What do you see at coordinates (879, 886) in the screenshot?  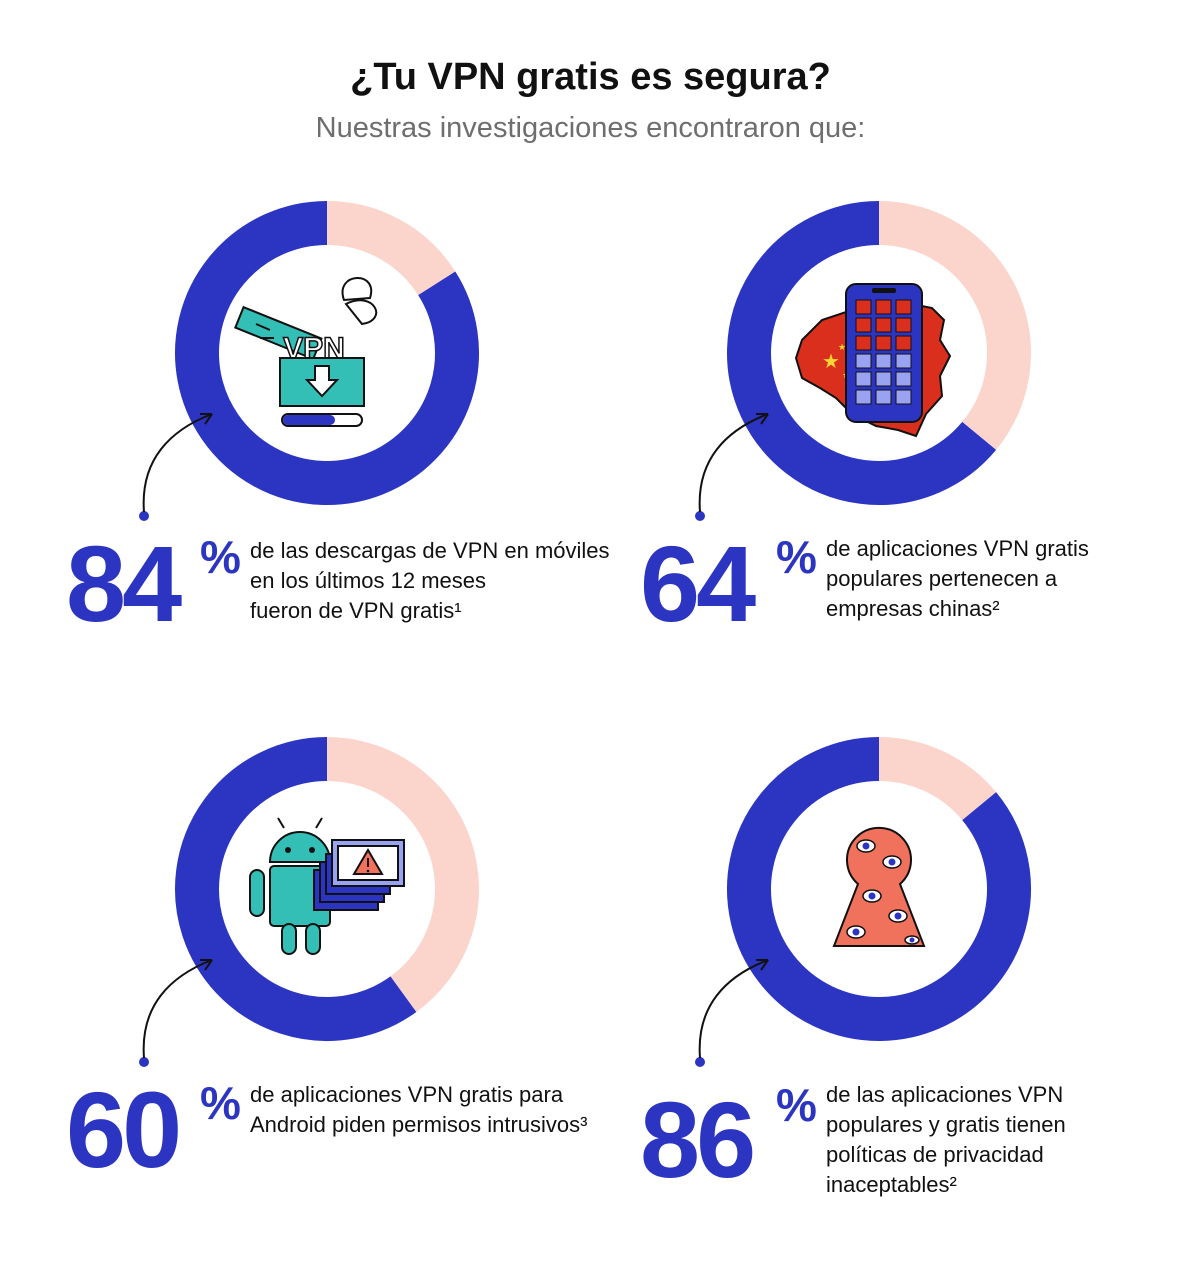 I see `keyhole-eyes-icon` at bounding box center [879, 886].